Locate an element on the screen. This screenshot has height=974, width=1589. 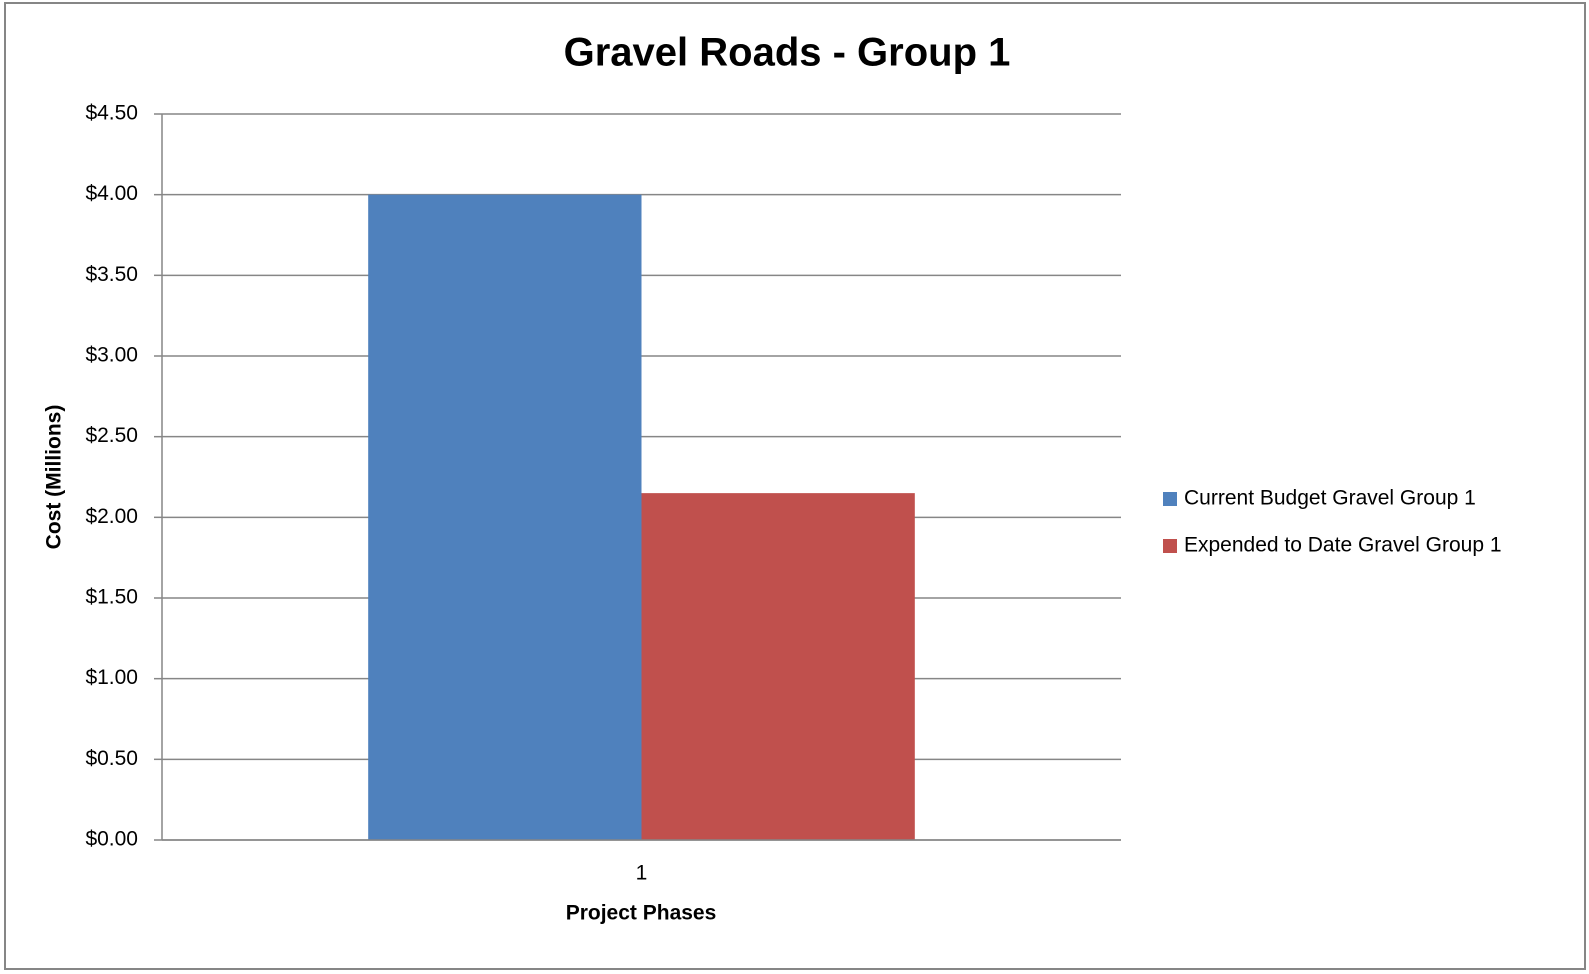
y-axis-label: Cost (Millions) is located at coordinates (54, 477).